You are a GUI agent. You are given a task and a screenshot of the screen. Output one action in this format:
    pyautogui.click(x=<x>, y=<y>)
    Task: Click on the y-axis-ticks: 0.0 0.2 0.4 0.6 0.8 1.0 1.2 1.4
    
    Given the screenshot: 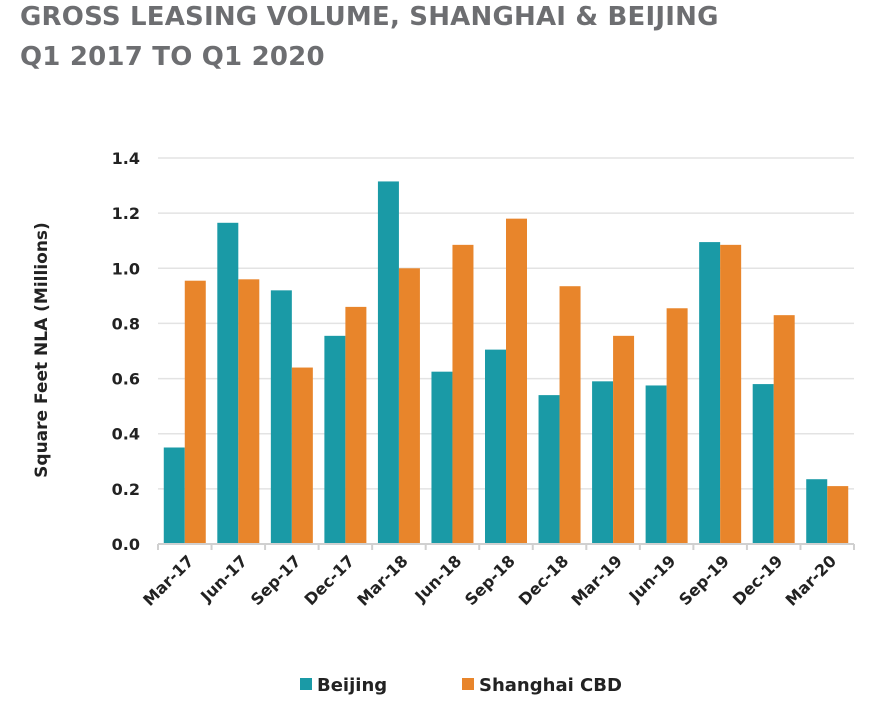 What is the action you would take?
    pyautogui.click(x=126, y=351)
    